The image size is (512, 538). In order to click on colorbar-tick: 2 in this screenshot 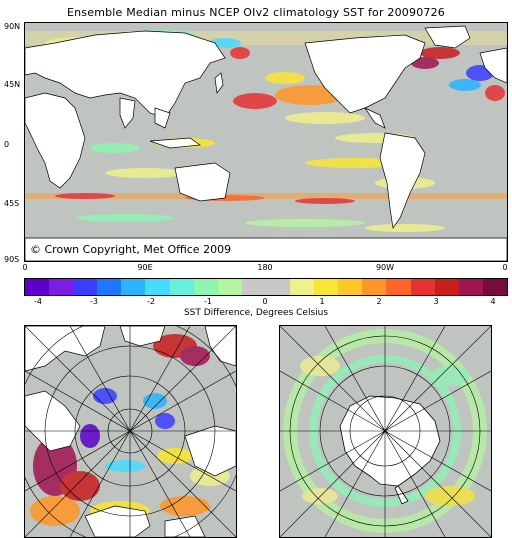, I will do `click(379, 301)`.